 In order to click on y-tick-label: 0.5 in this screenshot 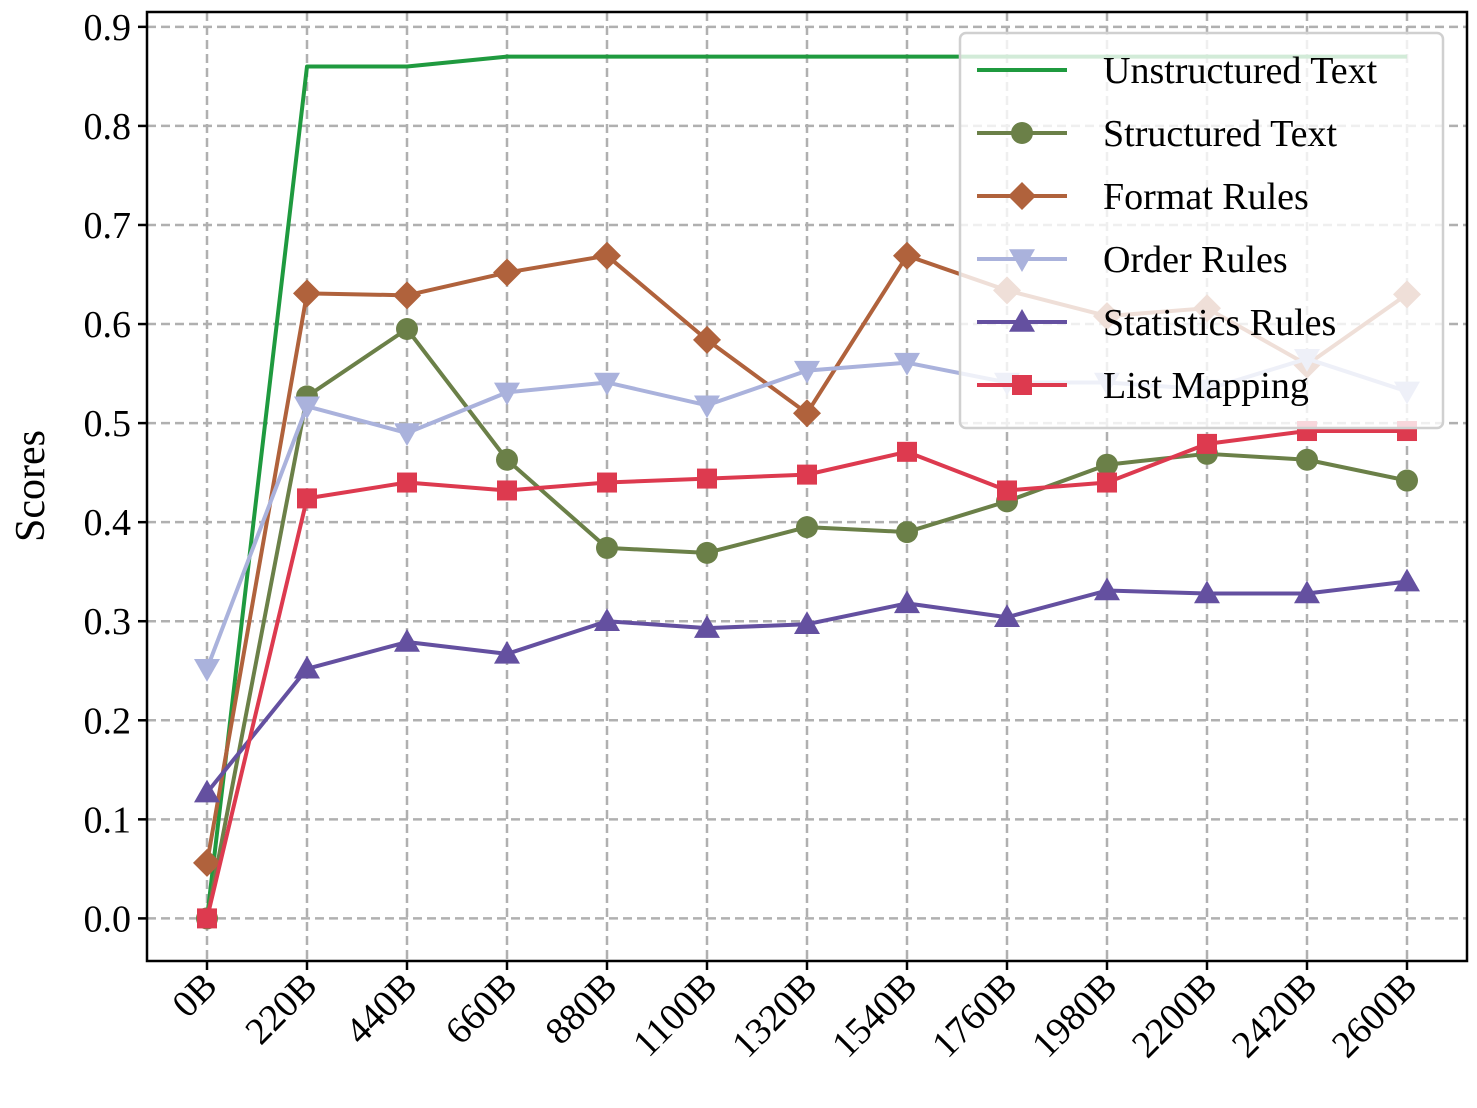, I will do `click(108, 424)`.